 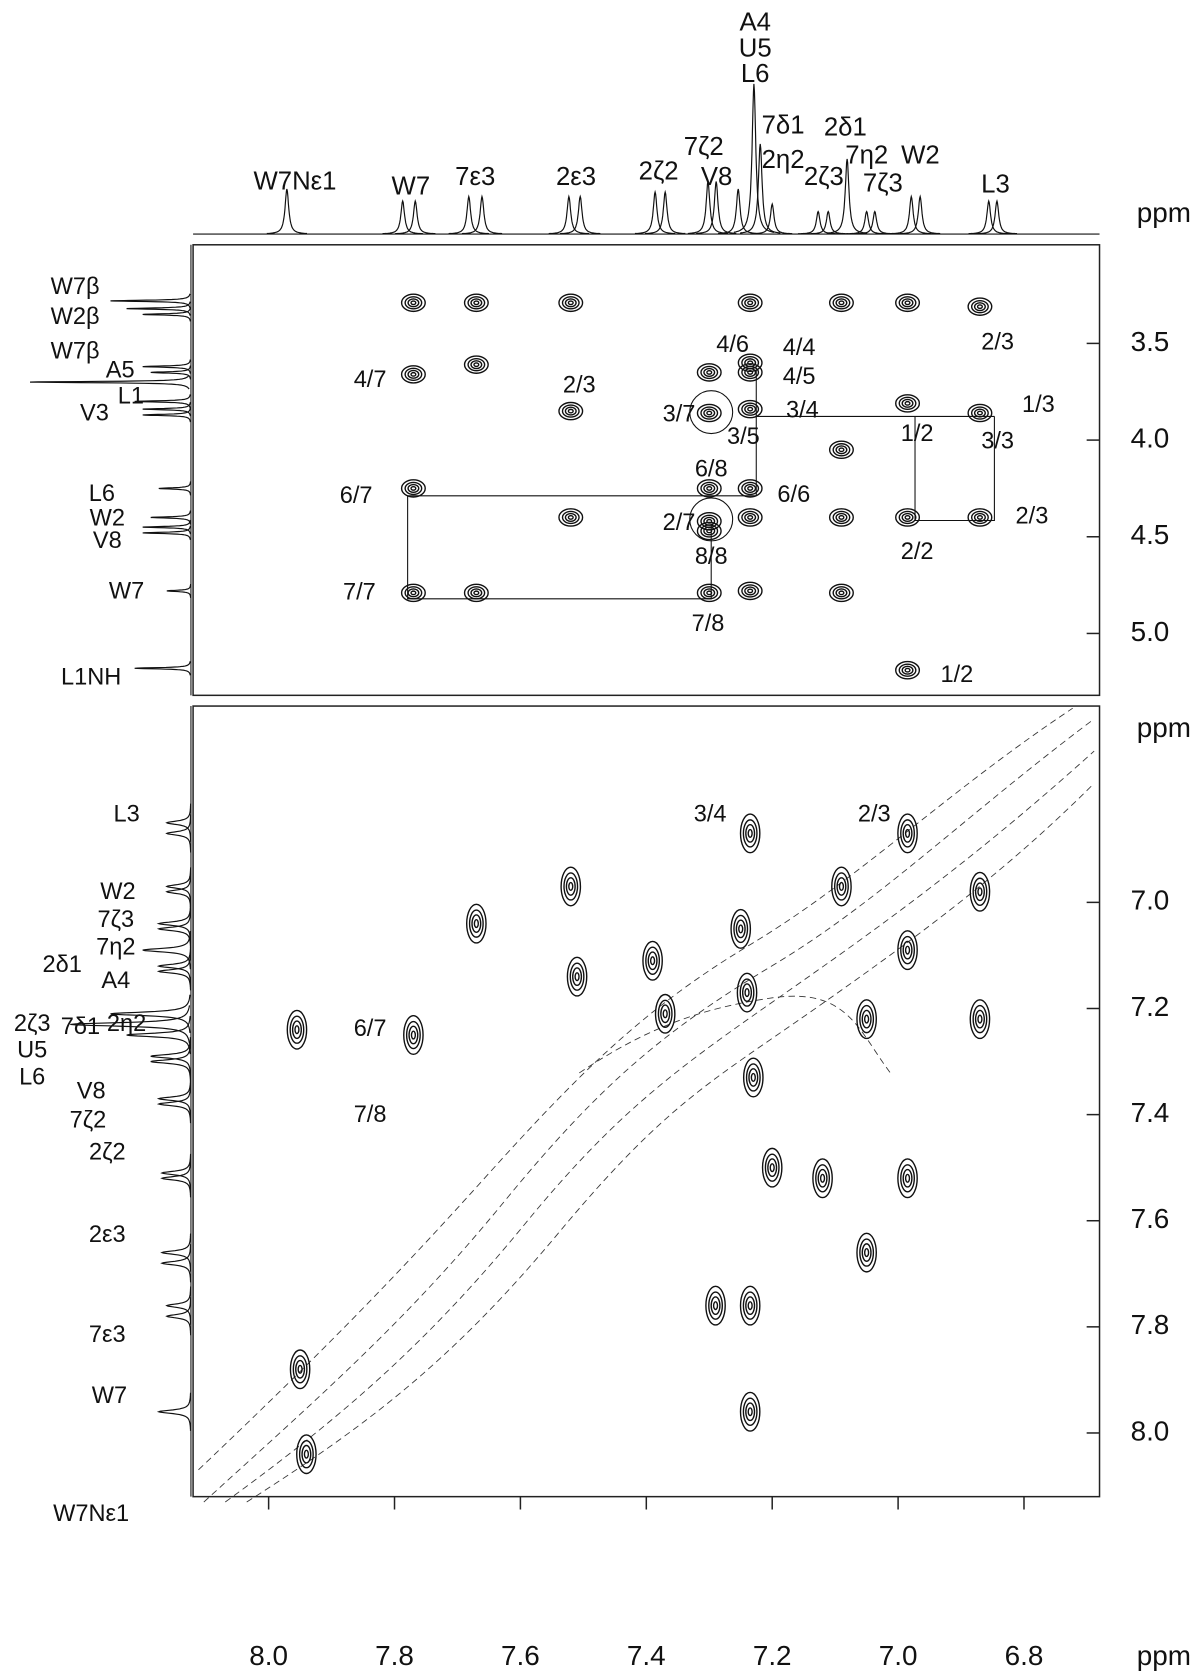 I want to click on peak-label: L6, so click(x=102, y=493).